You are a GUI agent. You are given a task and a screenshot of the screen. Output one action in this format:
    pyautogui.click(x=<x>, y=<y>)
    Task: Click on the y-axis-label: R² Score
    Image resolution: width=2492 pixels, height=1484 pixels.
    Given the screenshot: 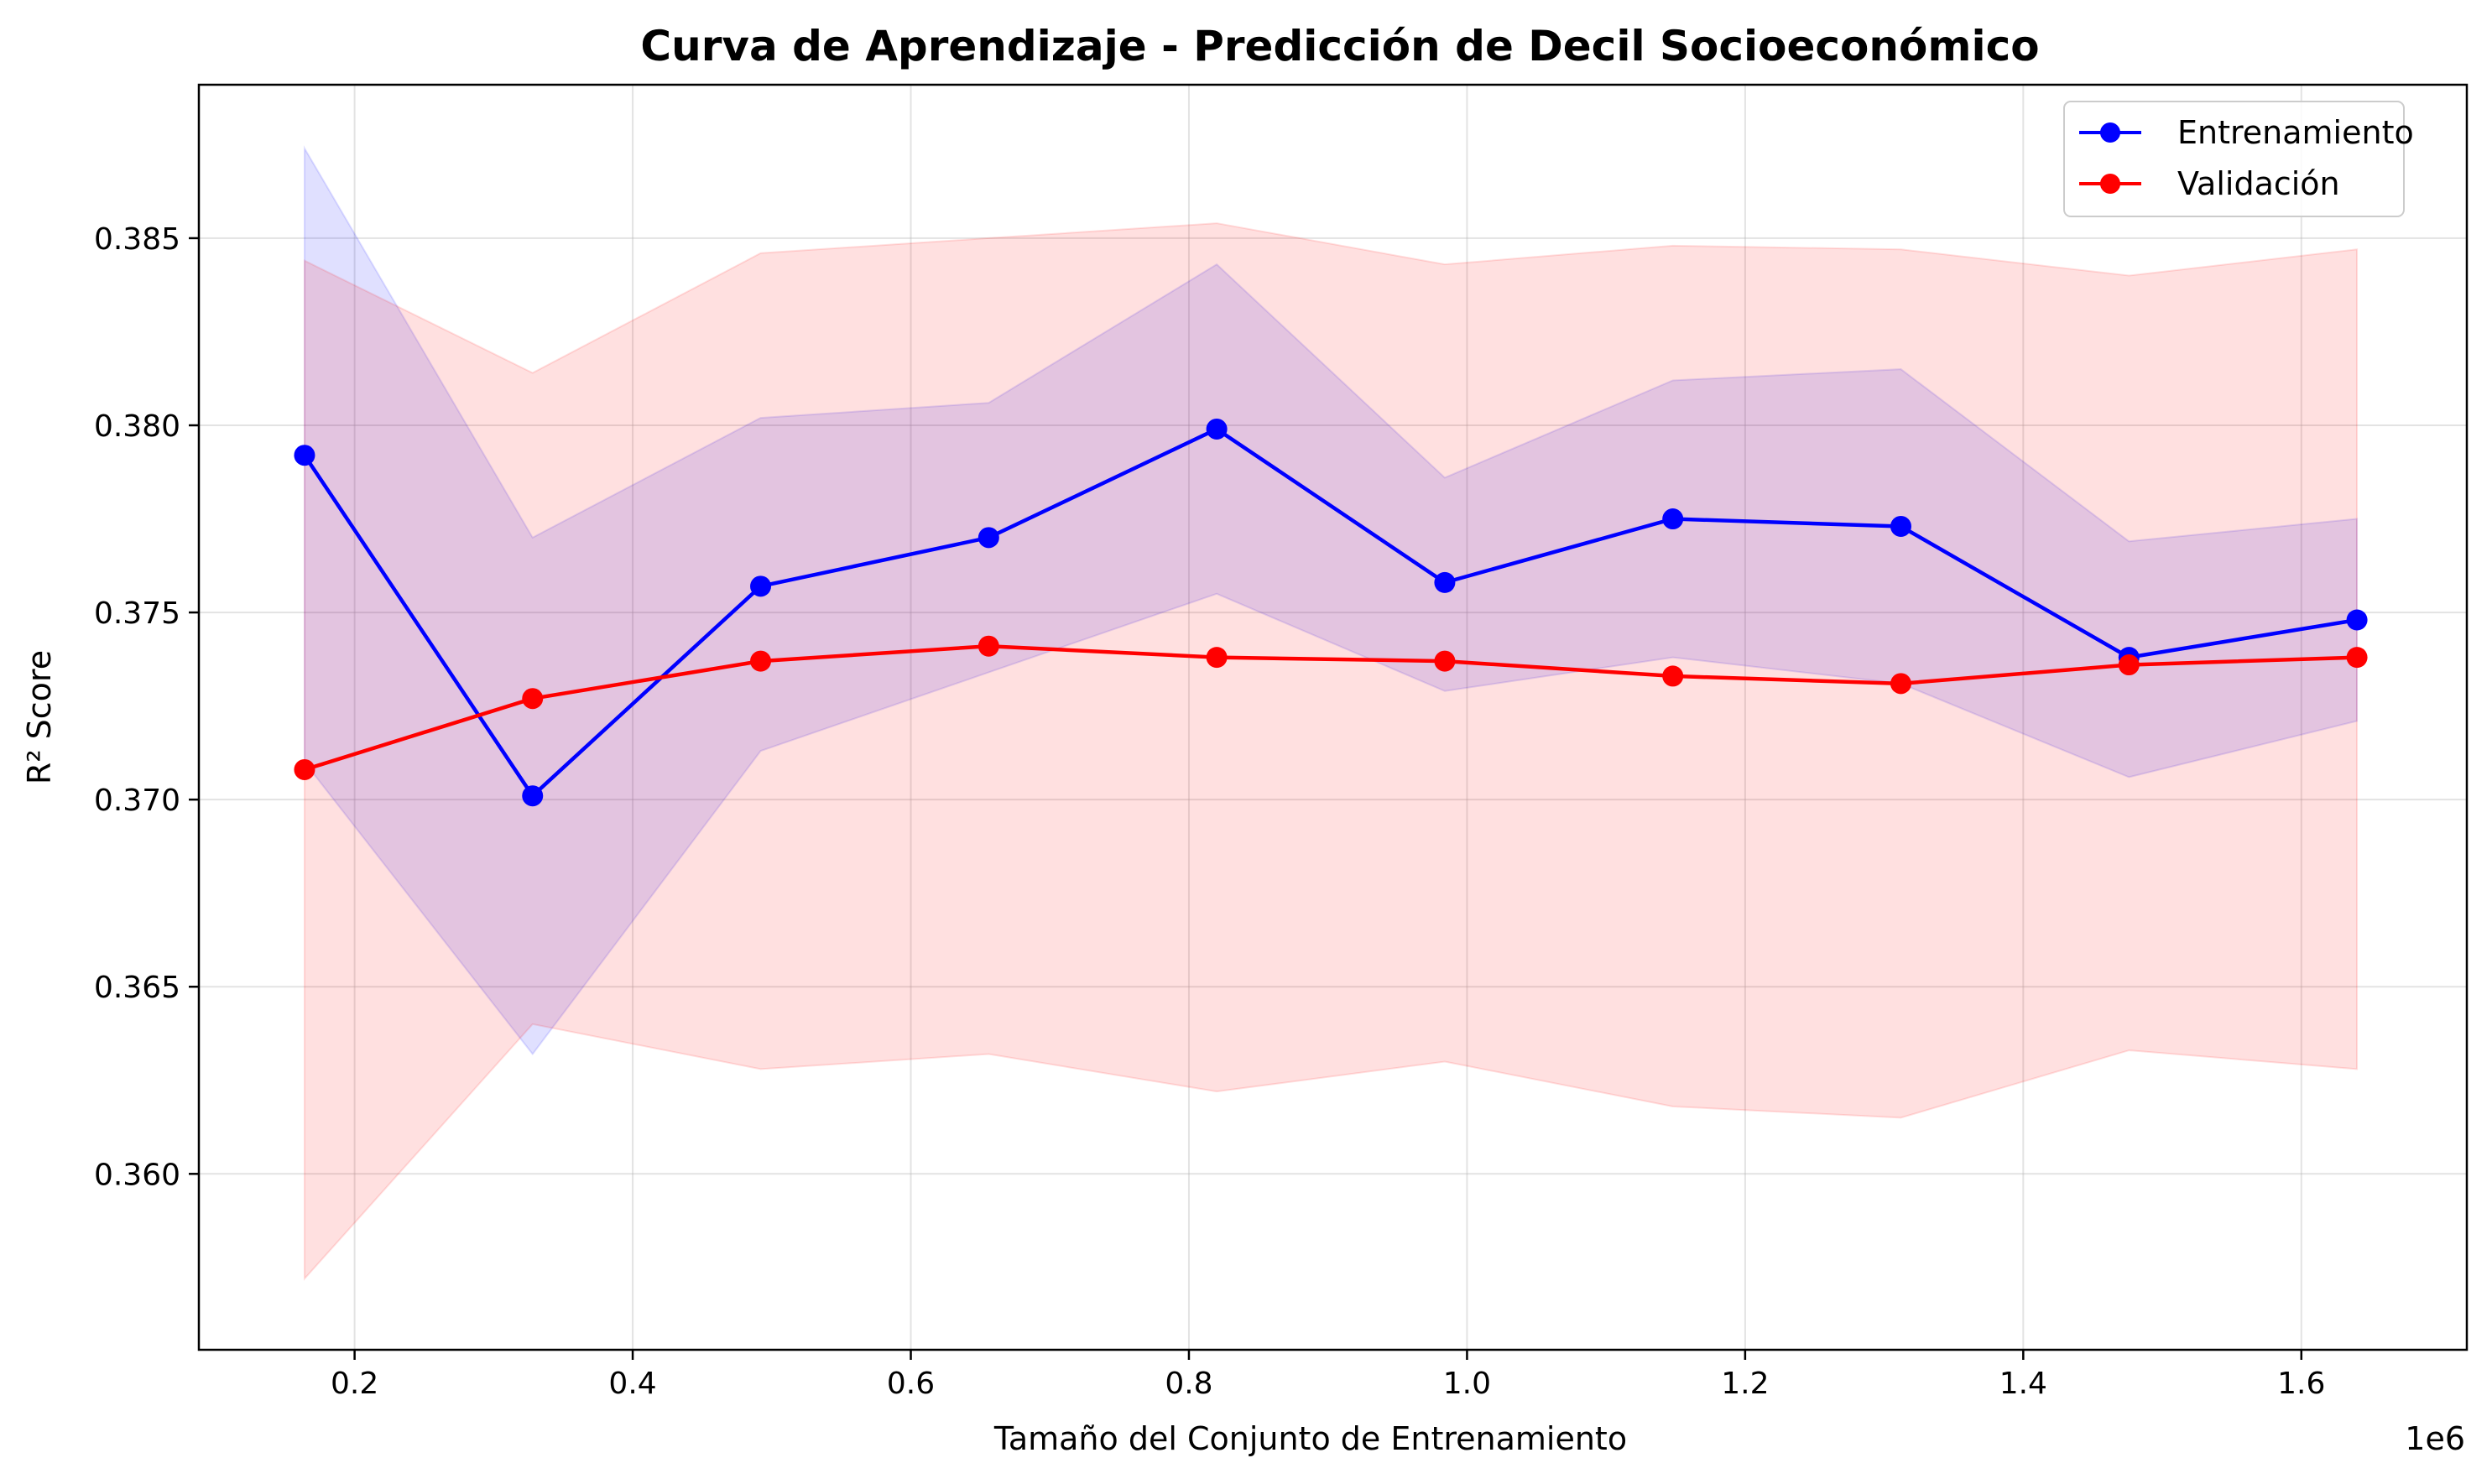 What is the action you would take?
    pyautogui.click(x=39, y=717)
    